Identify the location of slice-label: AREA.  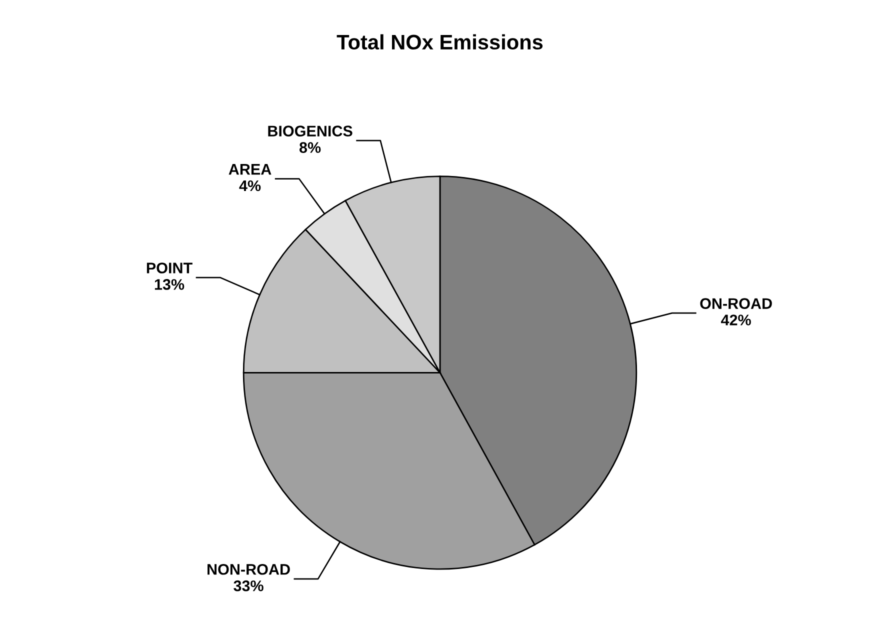
(250, 169).